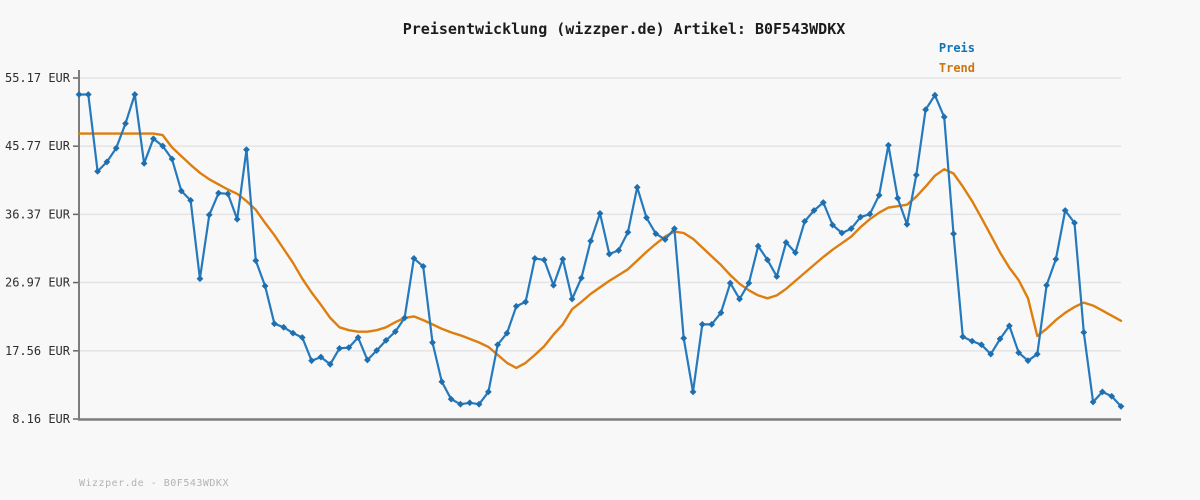 The width and height of the screenshot is (1200, 500). What do you see at coordinates (915, 68) in the screenshot?
I see `legend-item-trend: Trend` at bounding box center [915, 68].